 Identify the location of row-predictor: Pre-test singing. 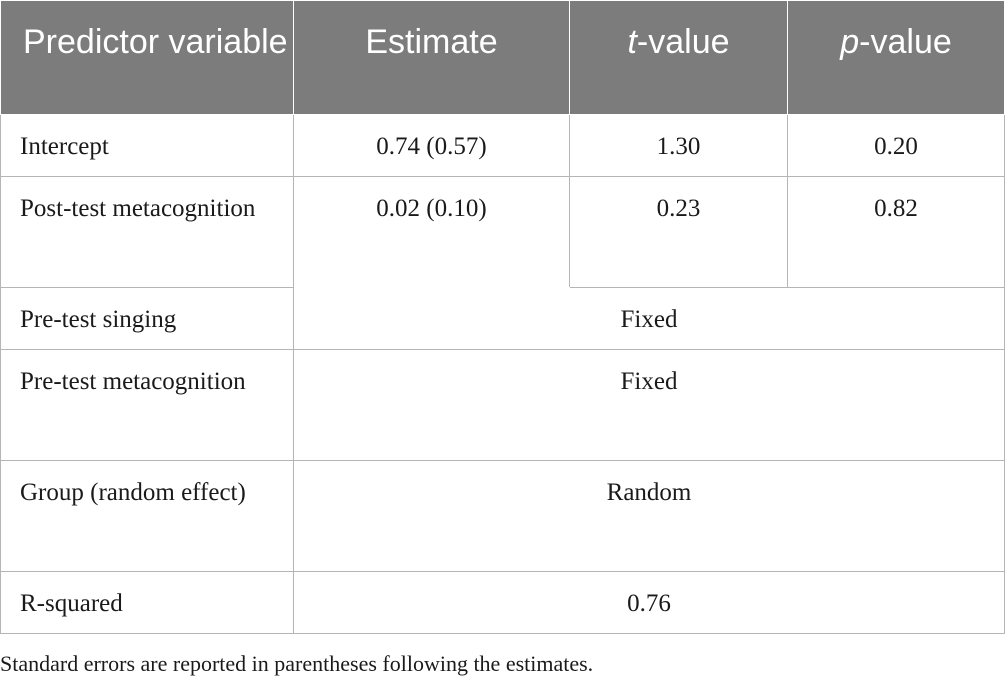
(147, 318).